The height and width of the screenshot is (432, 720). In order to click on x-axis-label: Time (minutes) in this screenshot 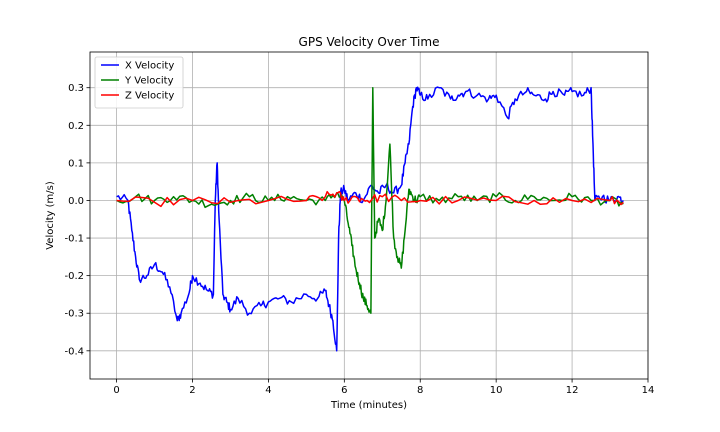, I will do `click(368, 405)`.